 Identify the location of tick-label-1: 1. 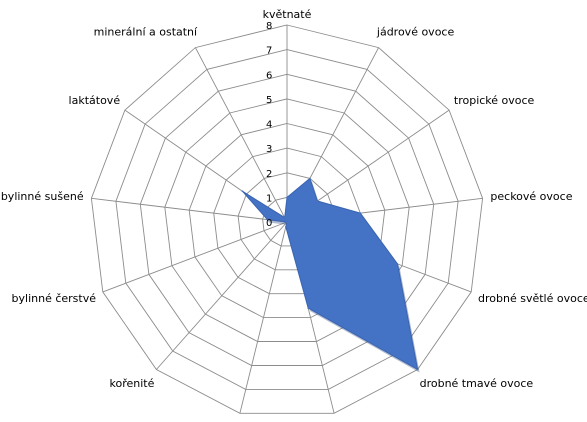
(269, 198).